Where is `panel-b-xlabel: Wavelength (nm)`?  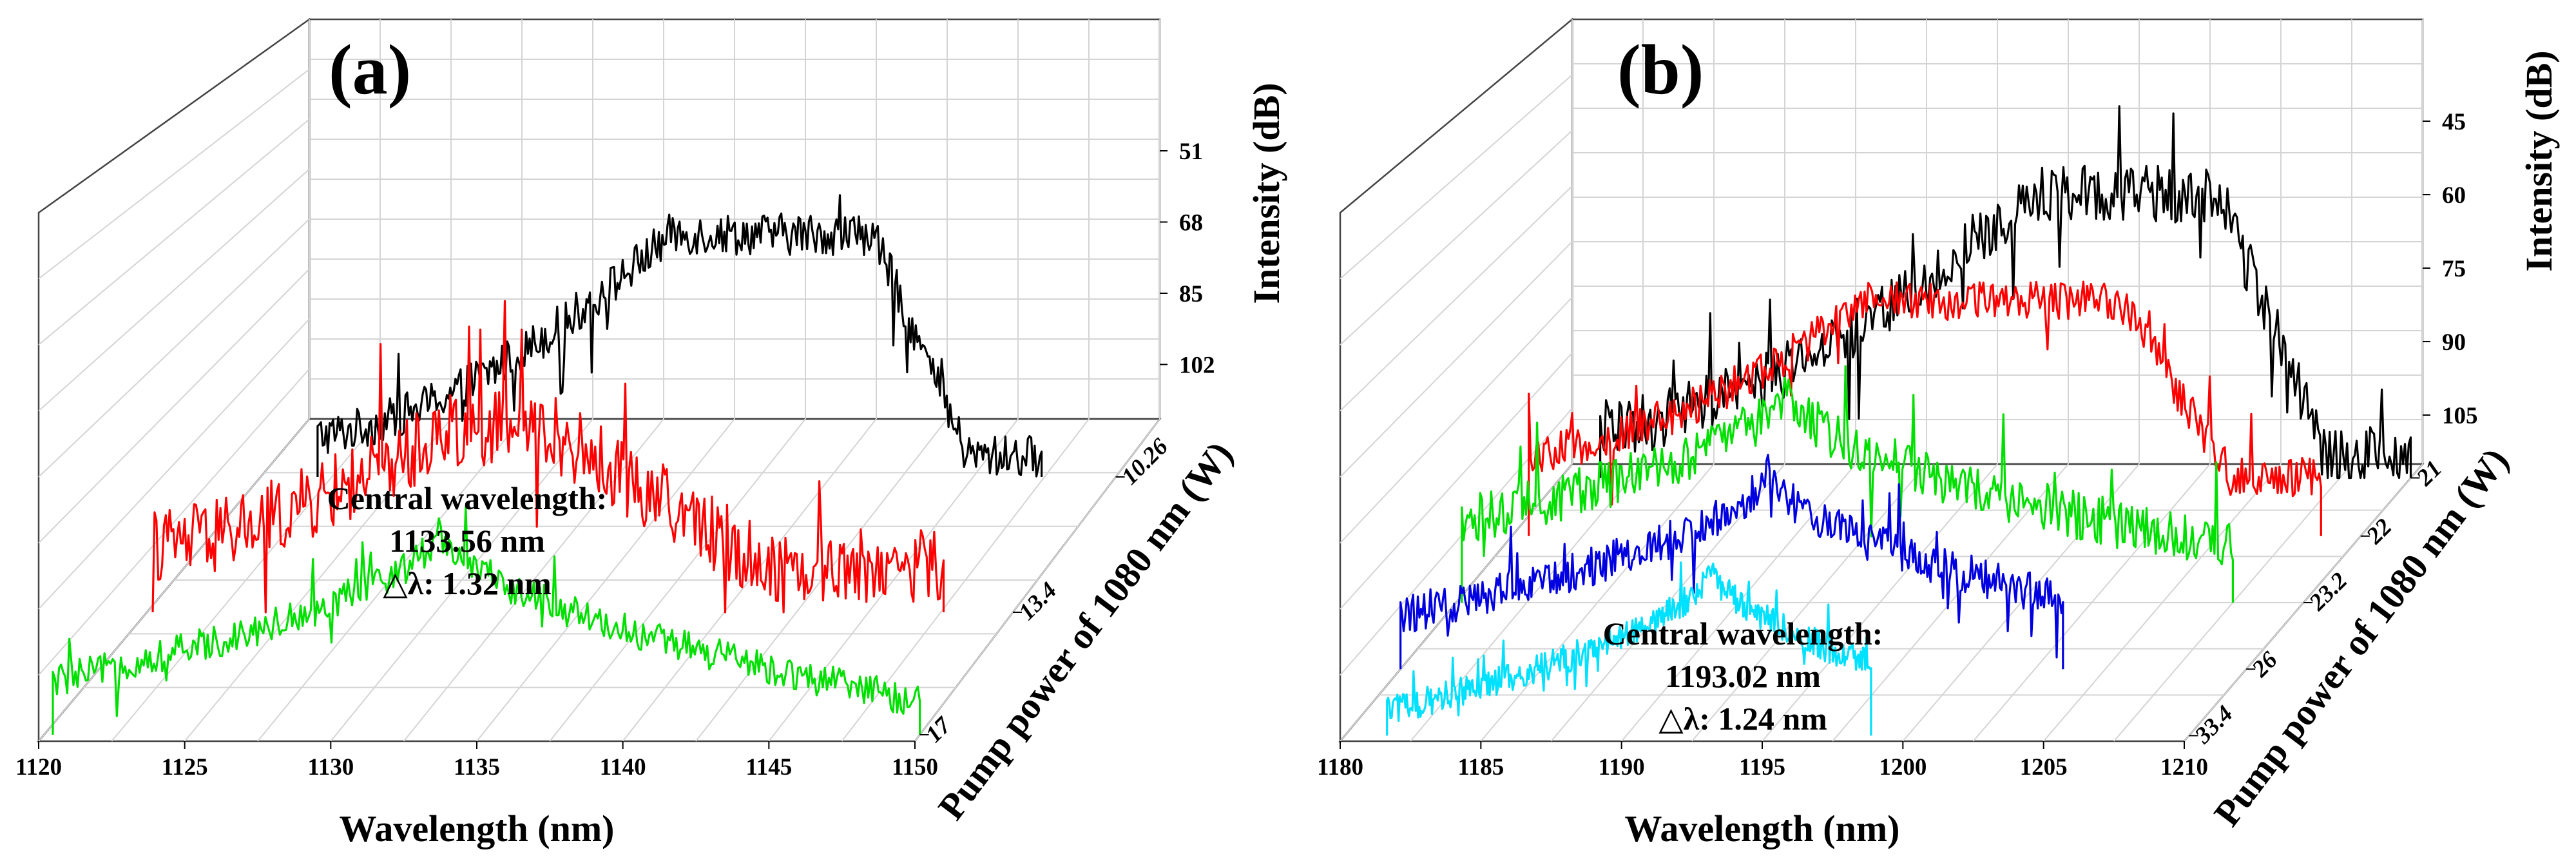 panel-b-xlabel: Wavelength (nm) is located at coordinates (1763, 828).